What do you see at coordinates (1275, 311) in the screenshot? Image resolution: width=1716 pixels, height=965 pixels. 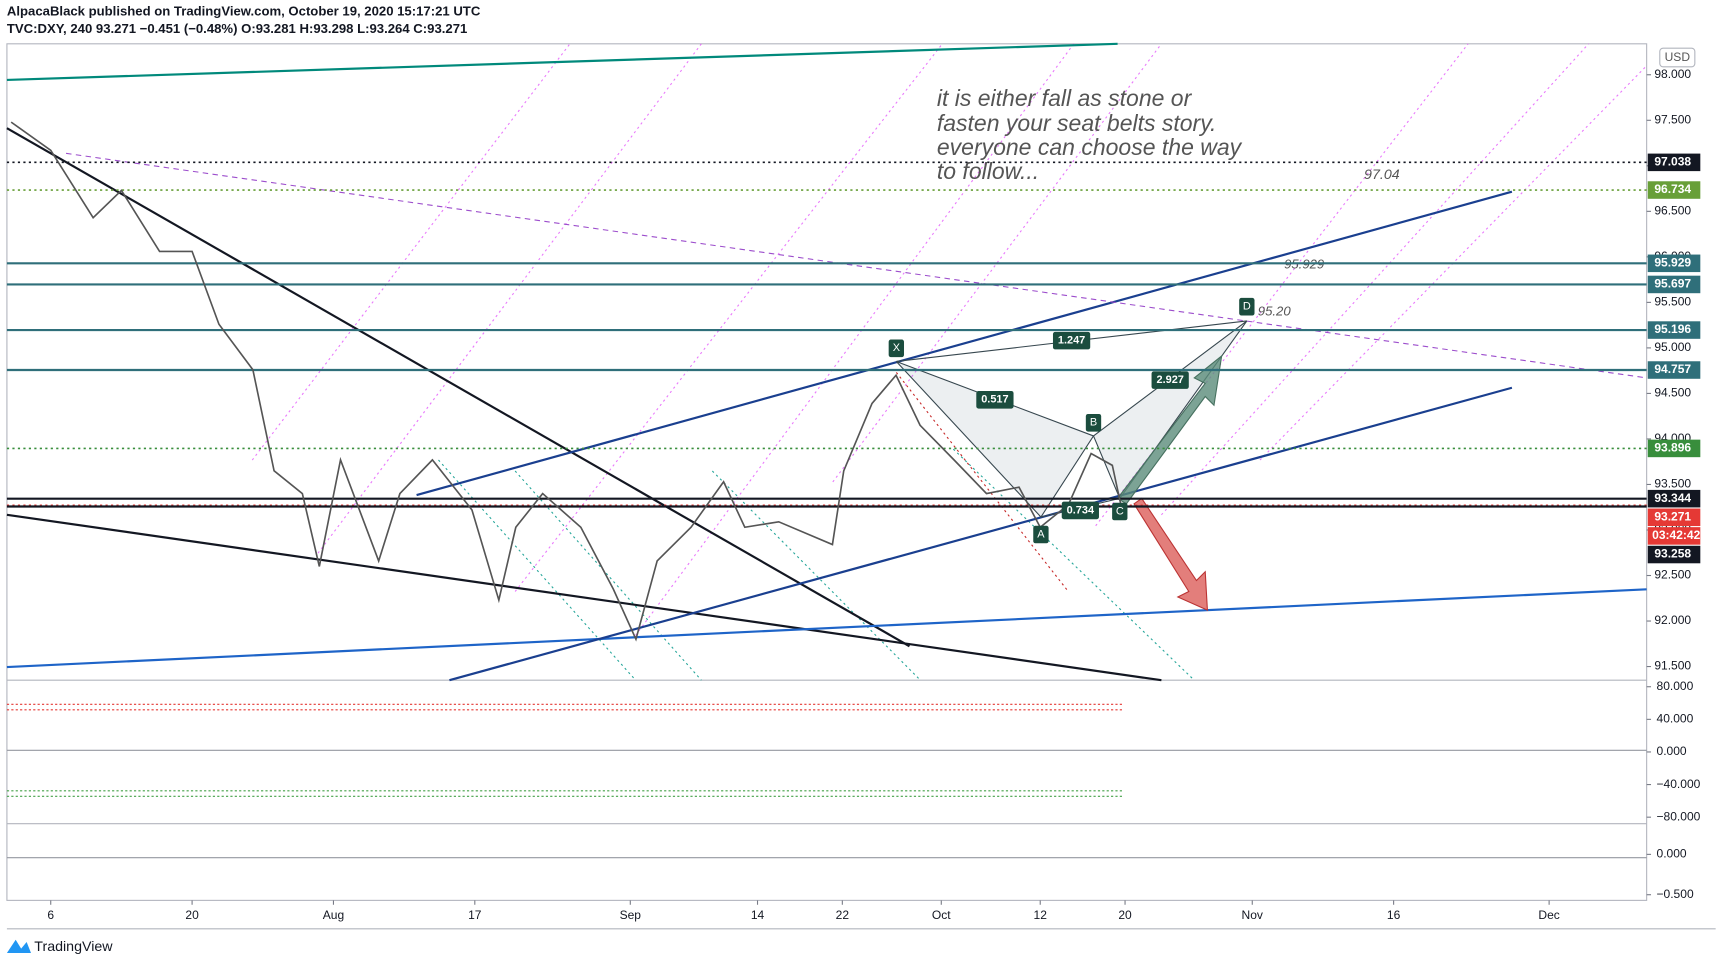 I see `price-note: 95.20` at bounding box center [1275, 311].